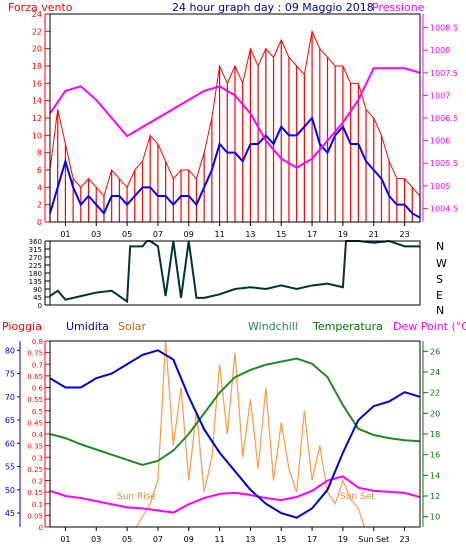 This screenshot has height=559, width=466. I want to click on sunrise-annotation: Sun Rise, so click(136, 497).